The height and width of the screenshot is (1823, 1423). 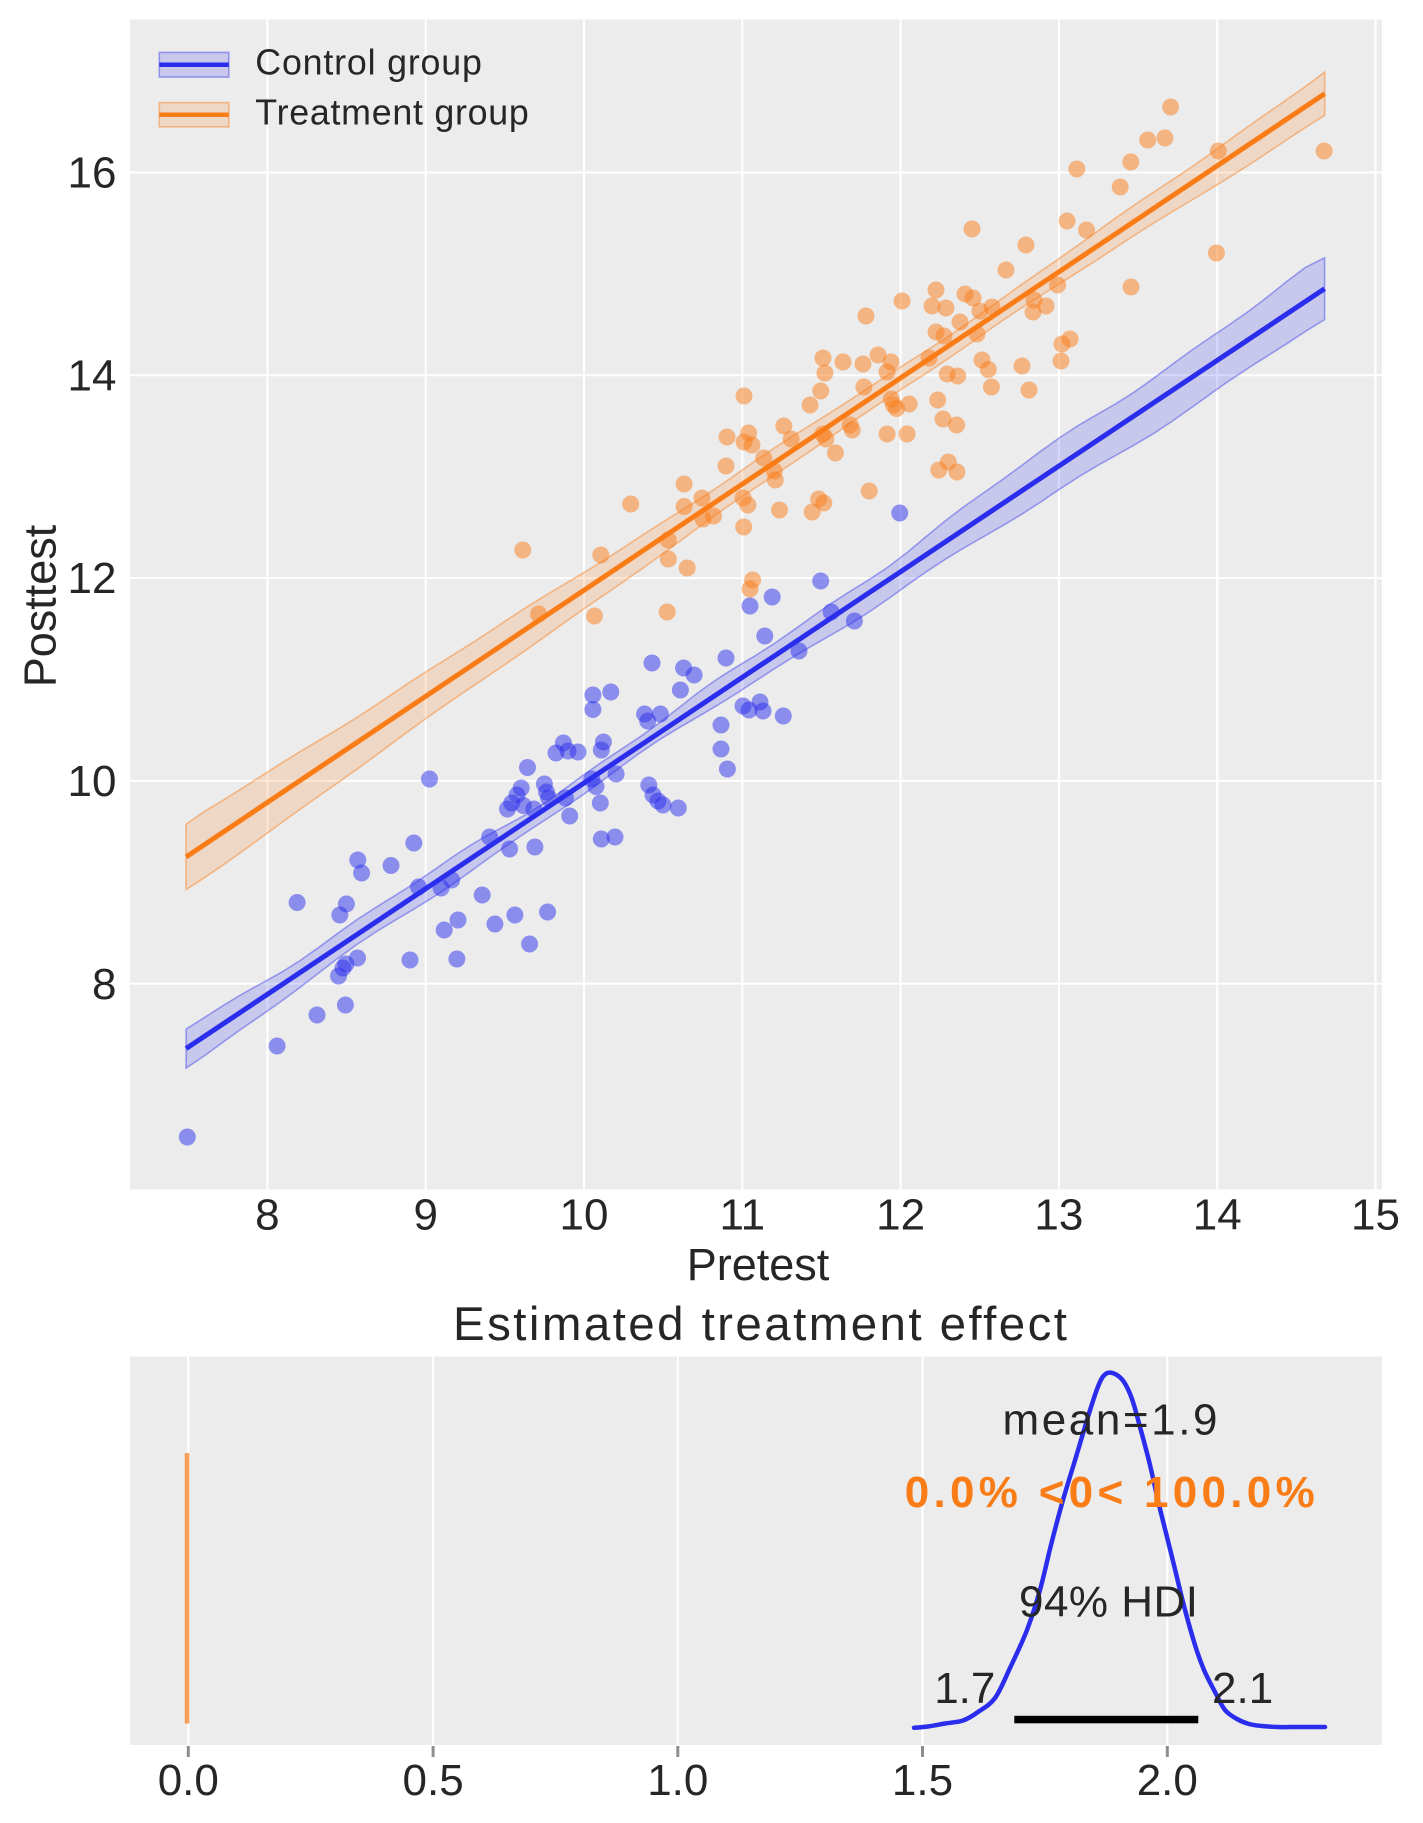 What do you see at coordinates (758, 1264) in the screenshot?
I see `svg-text: Pretest` at bounding box center [758, 1264].